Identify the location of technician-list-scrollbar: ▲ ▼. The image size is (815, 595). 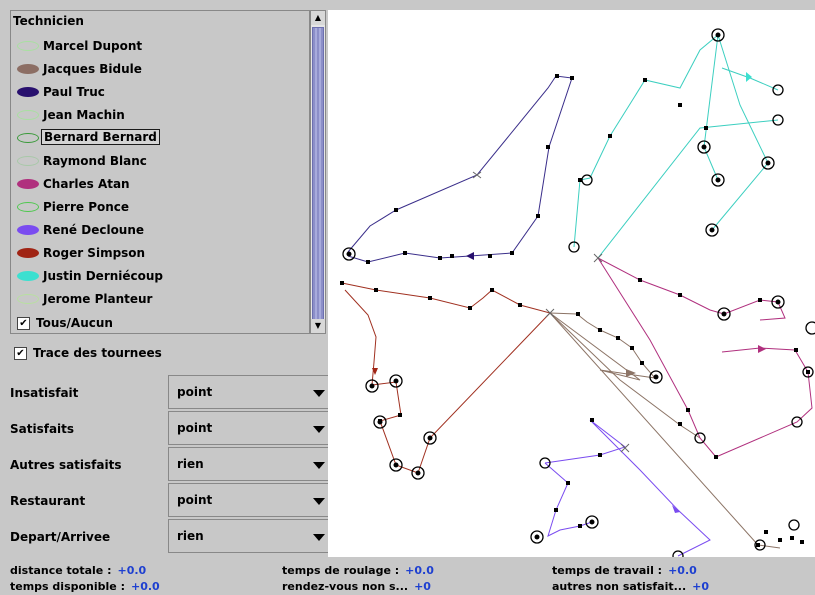
(318, 172).